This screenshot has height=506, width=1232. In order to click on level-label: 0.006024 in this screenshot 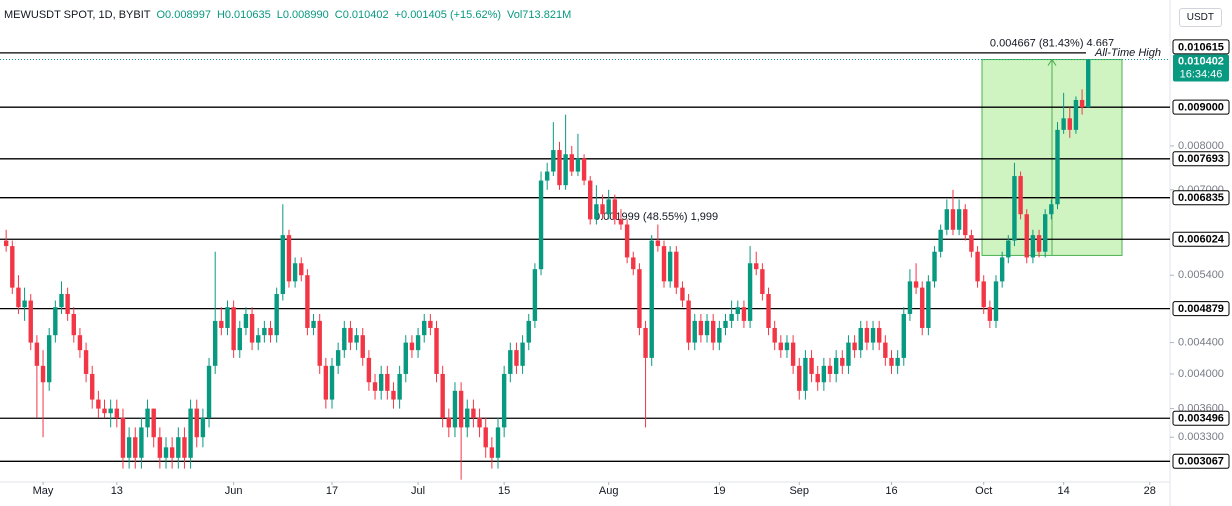, I will do `click(1201, 240)`.